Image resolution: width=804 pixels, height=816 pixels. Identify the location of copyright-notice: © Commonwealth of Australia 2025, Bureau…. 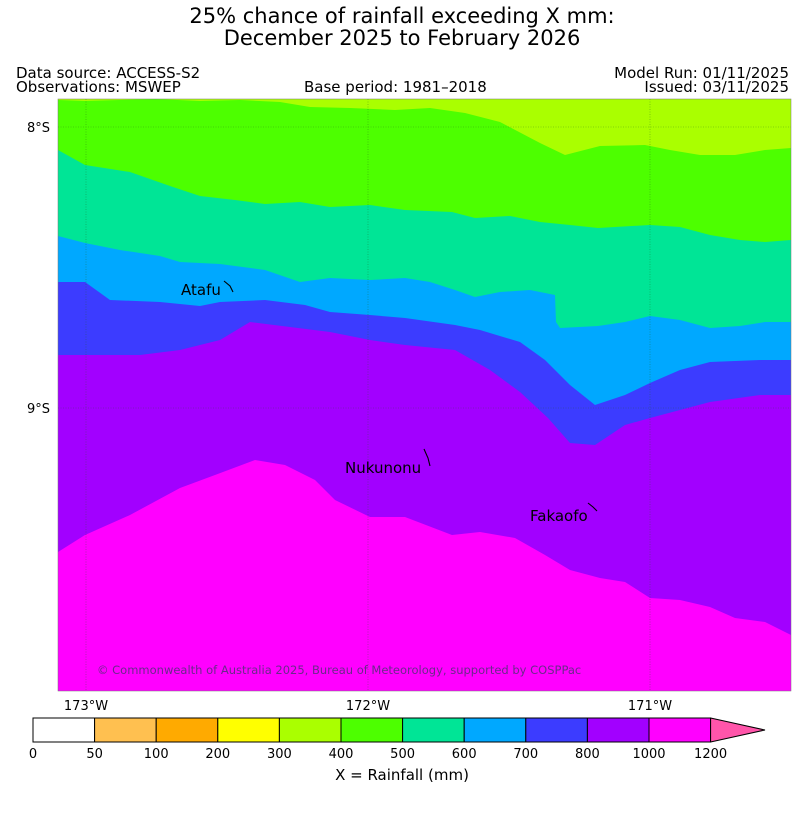
(339, 670).